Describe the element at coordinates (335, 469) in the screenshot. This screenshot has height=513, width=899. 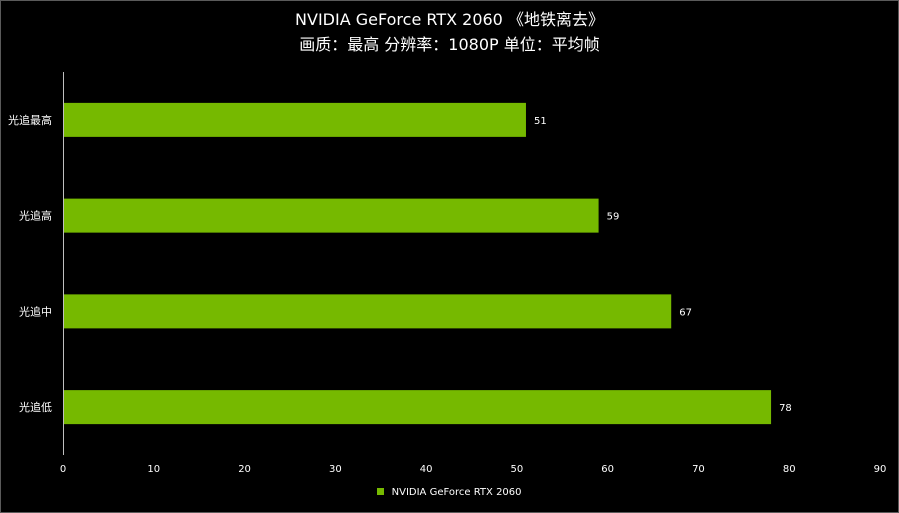
I see `x-tick-label: 30` at that location.